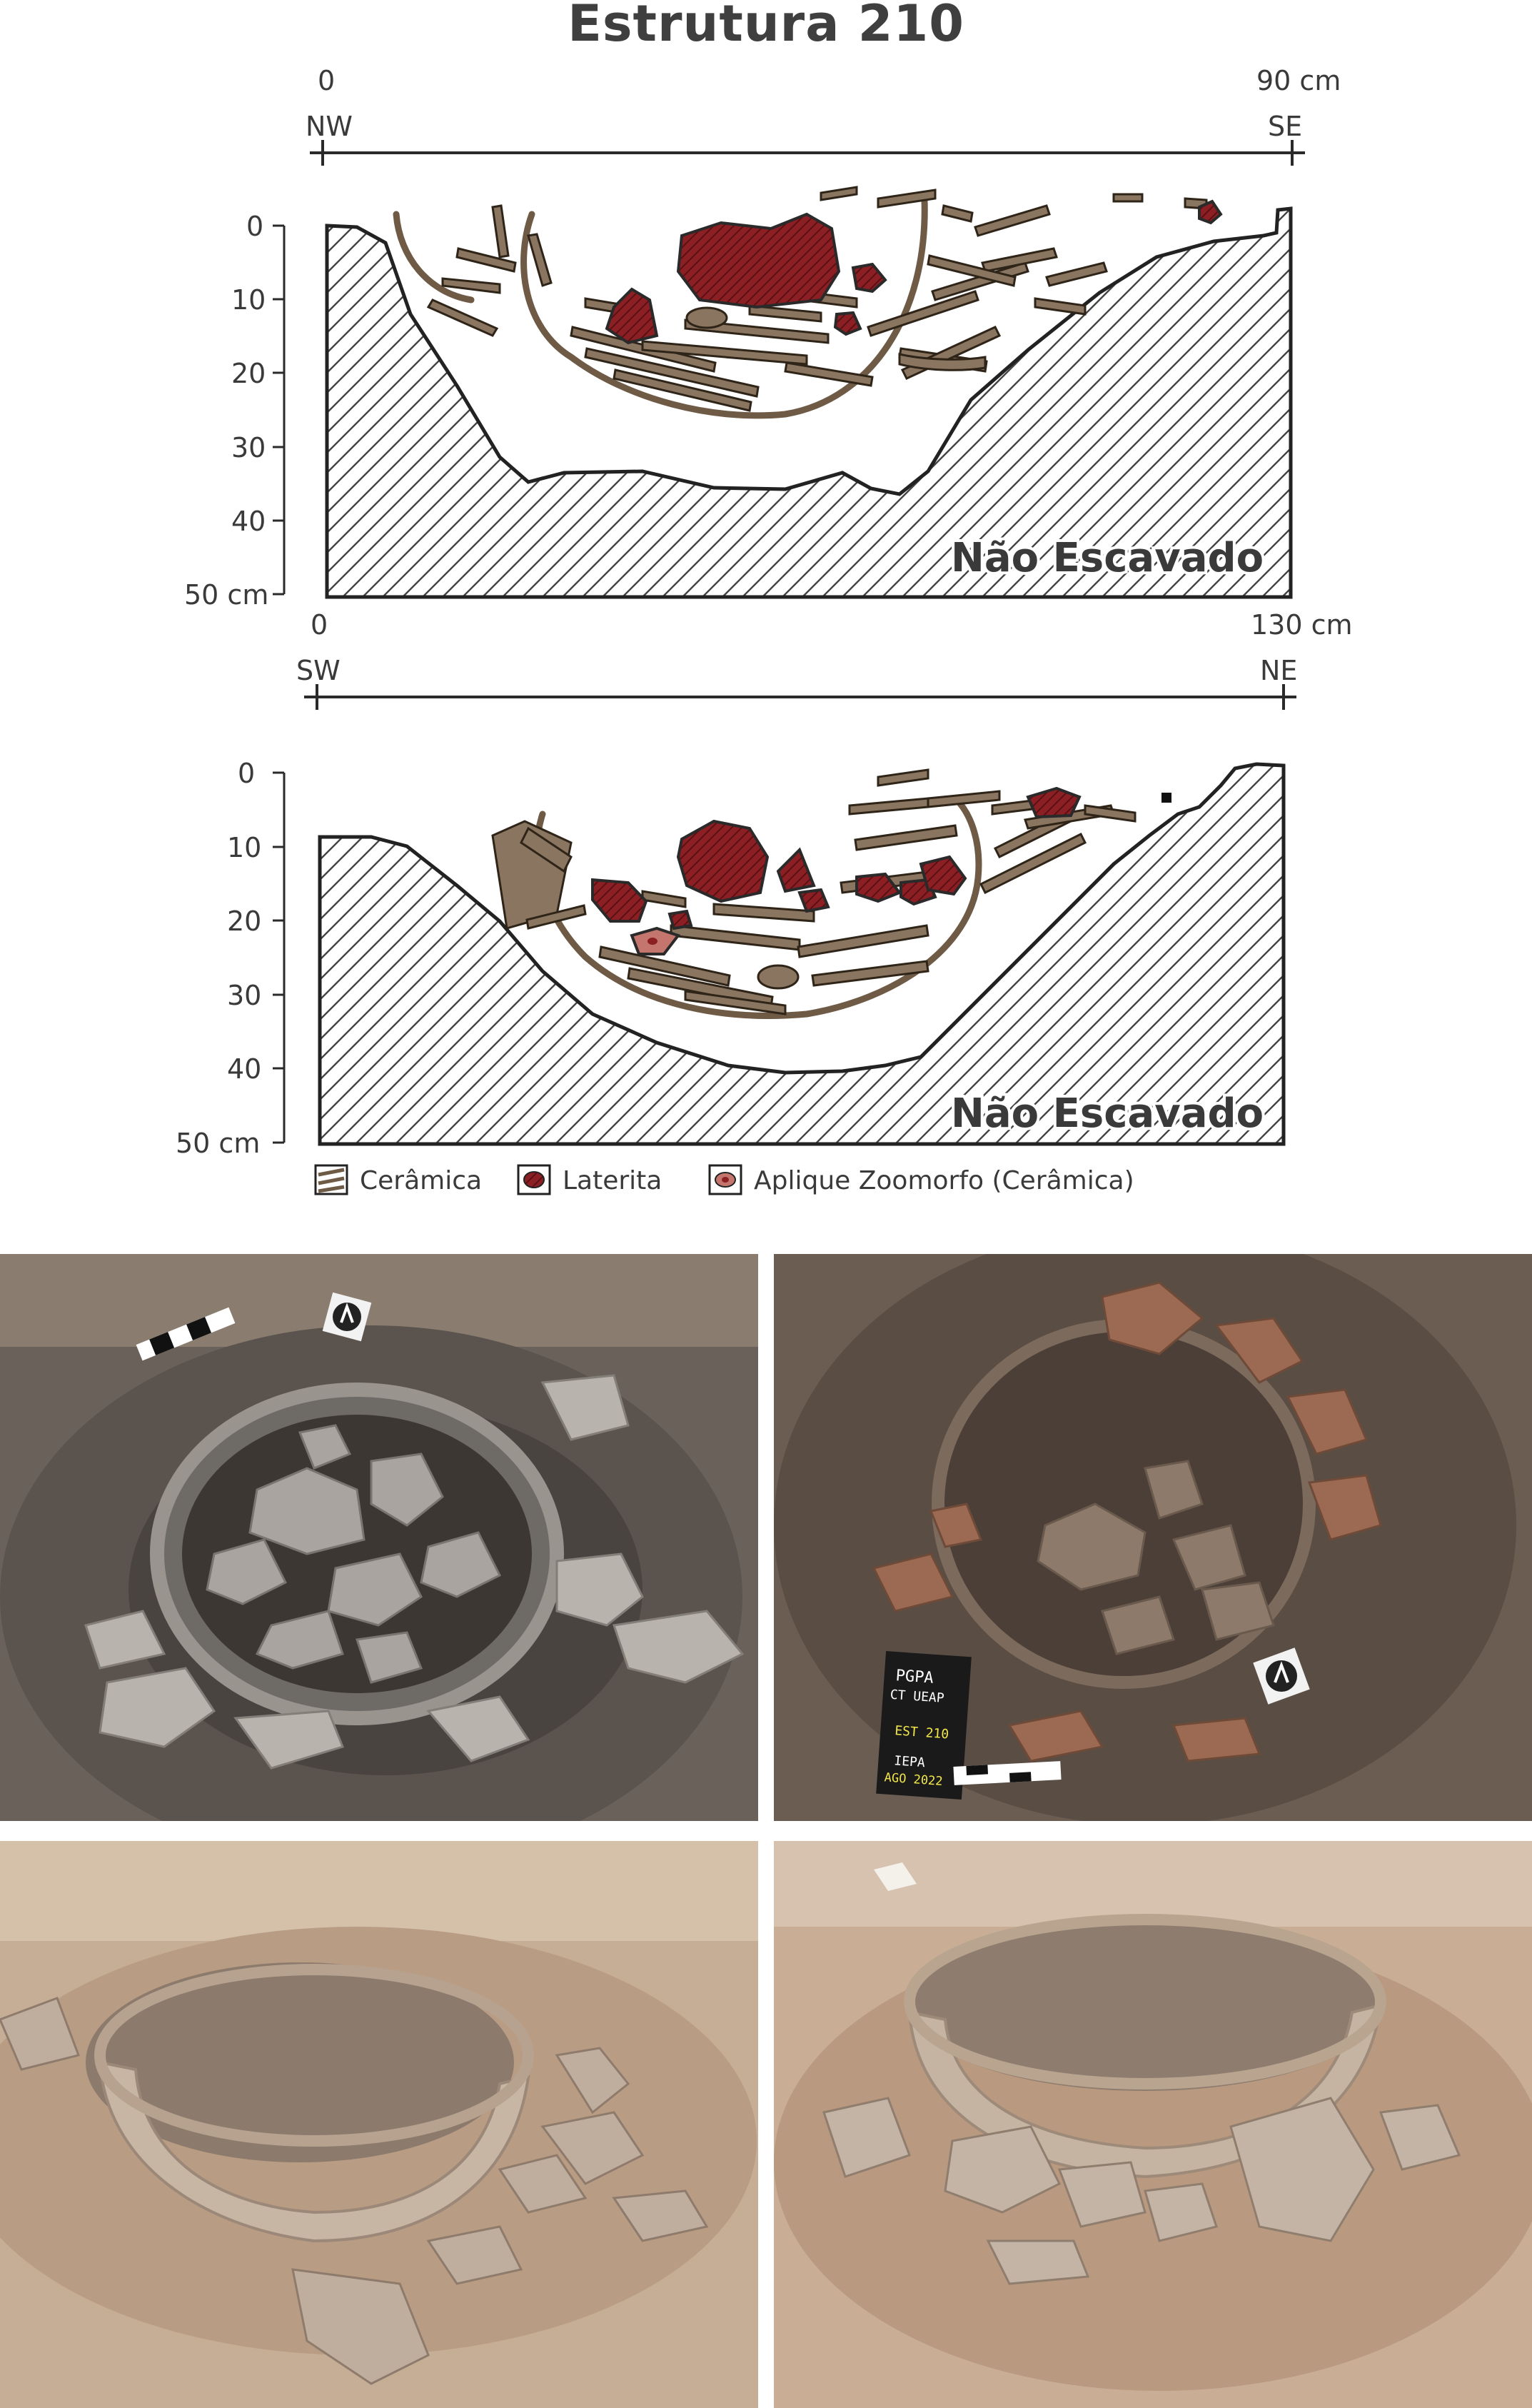  What do you see at coordinates (612, 1180) in the screenshot?
I see `legend-laterite-label: Laterita` at bounding box center [612, 1180].